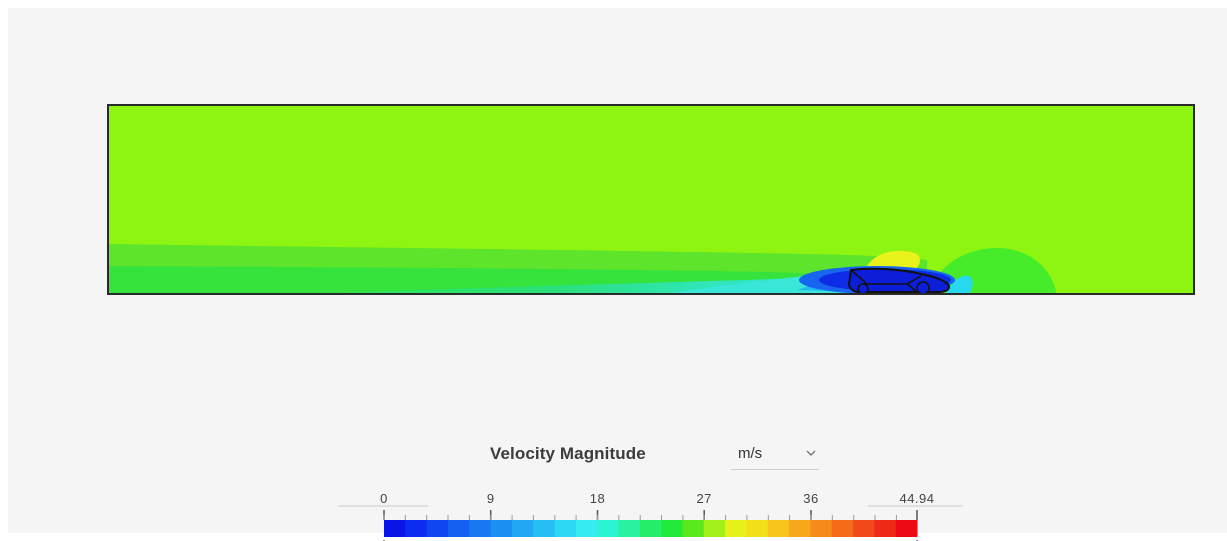 The width and height of the screenshot is (1227, 541). I want to click on legend-title: Velocity Magnitude, so click(568, 453).